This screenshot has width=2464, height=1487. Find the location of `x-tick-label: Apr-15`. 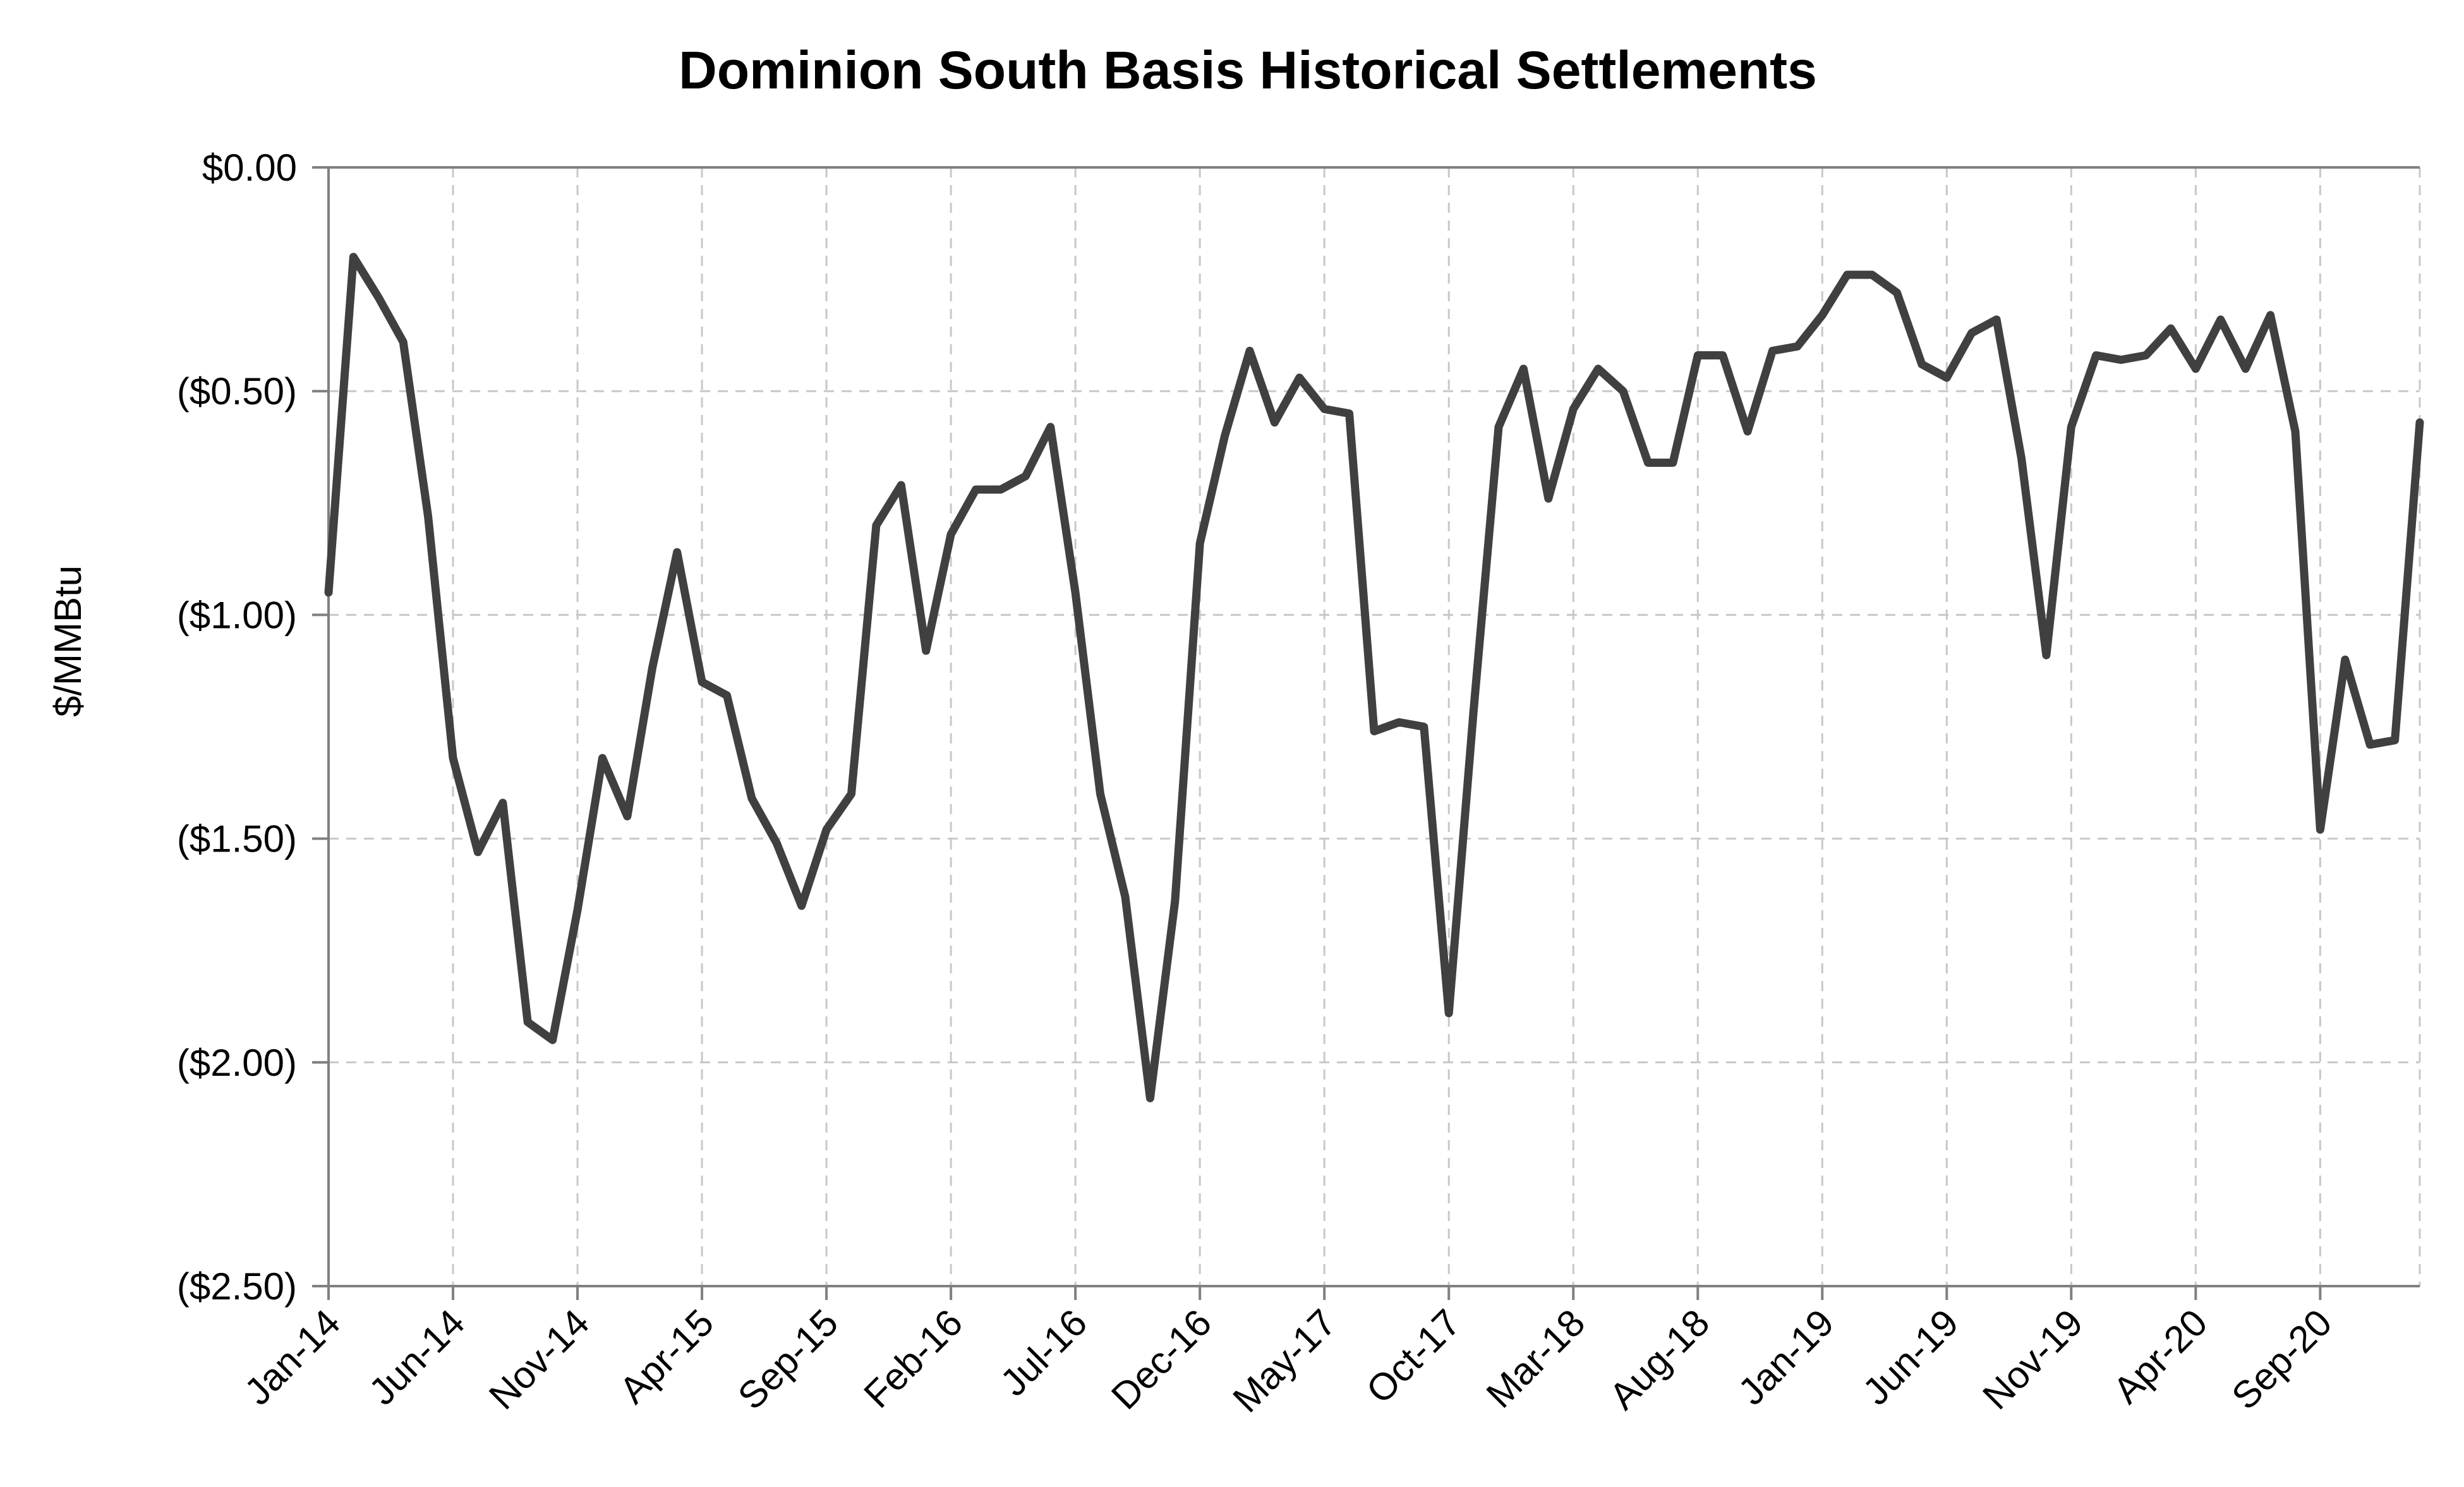

x-tick-label: Apr-15 is located at coordinates (667, 1356).